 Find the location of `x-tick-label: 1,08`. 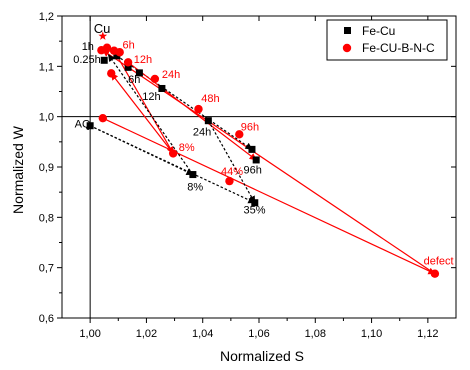

x-tick-label: 1,08 is located at coordinates (315, 334).